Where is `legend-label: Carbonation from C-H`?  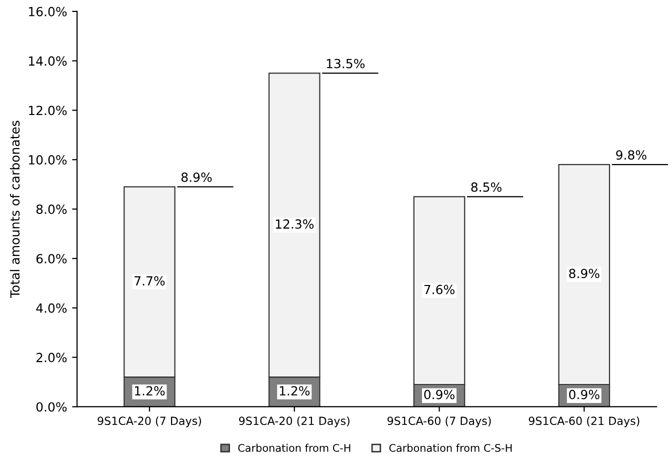 legend-label: Carbonation from C-H is located at coordinates (294, 448).